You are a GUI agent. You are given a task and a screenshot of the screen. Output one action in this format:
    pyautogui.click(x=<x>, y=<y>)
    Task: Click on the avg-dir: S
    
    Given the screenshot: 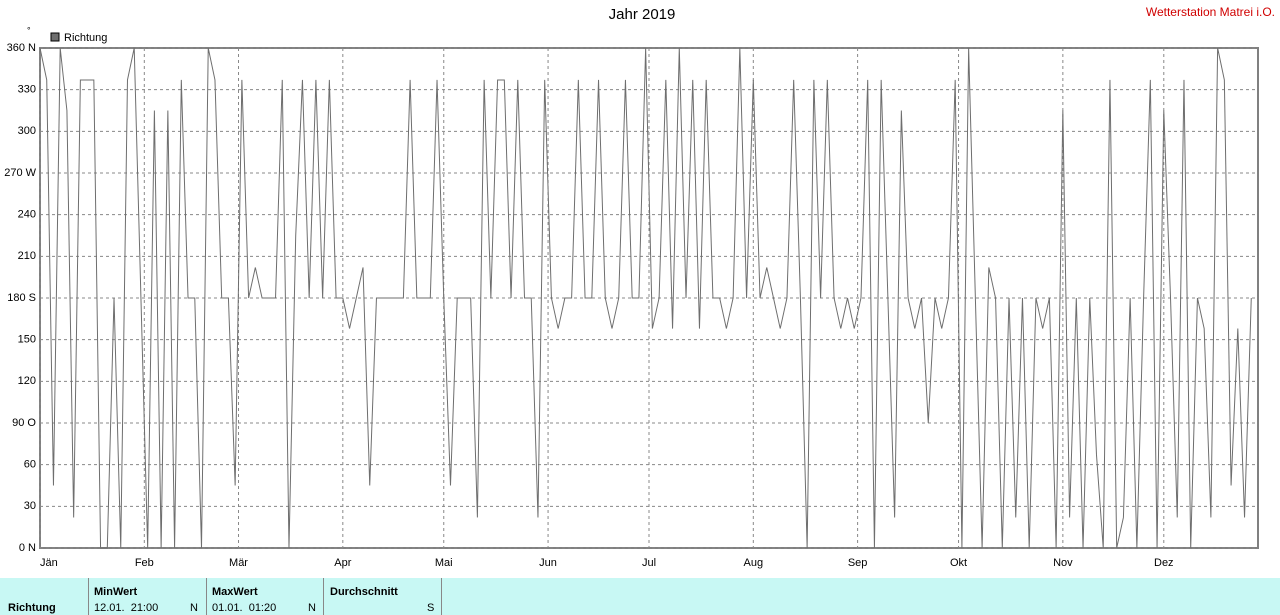 What is the action you would take?
    pyautogui.click(x=431, y=608)
    